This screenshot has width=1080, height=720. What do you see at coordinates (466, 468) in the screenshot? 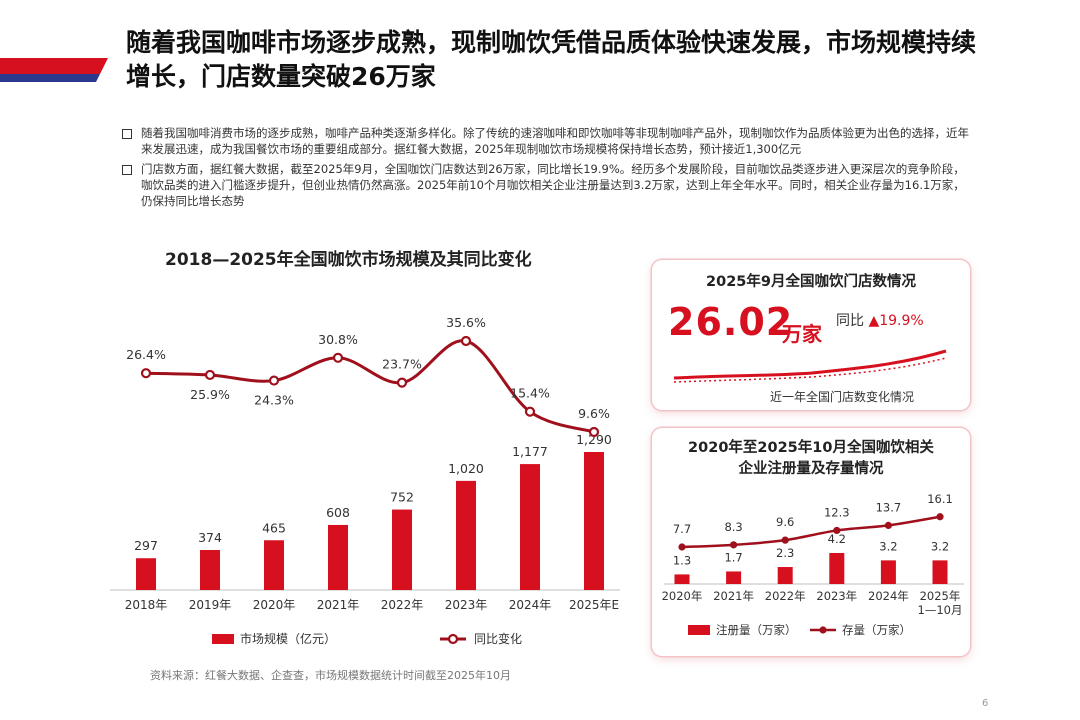
I see `bar-value-label: 1,020` at bounding box center [466, 468].